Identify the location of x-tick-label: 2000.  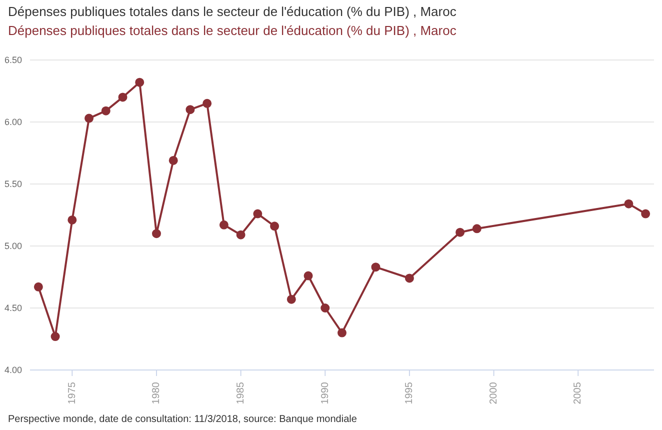
(494, 393).